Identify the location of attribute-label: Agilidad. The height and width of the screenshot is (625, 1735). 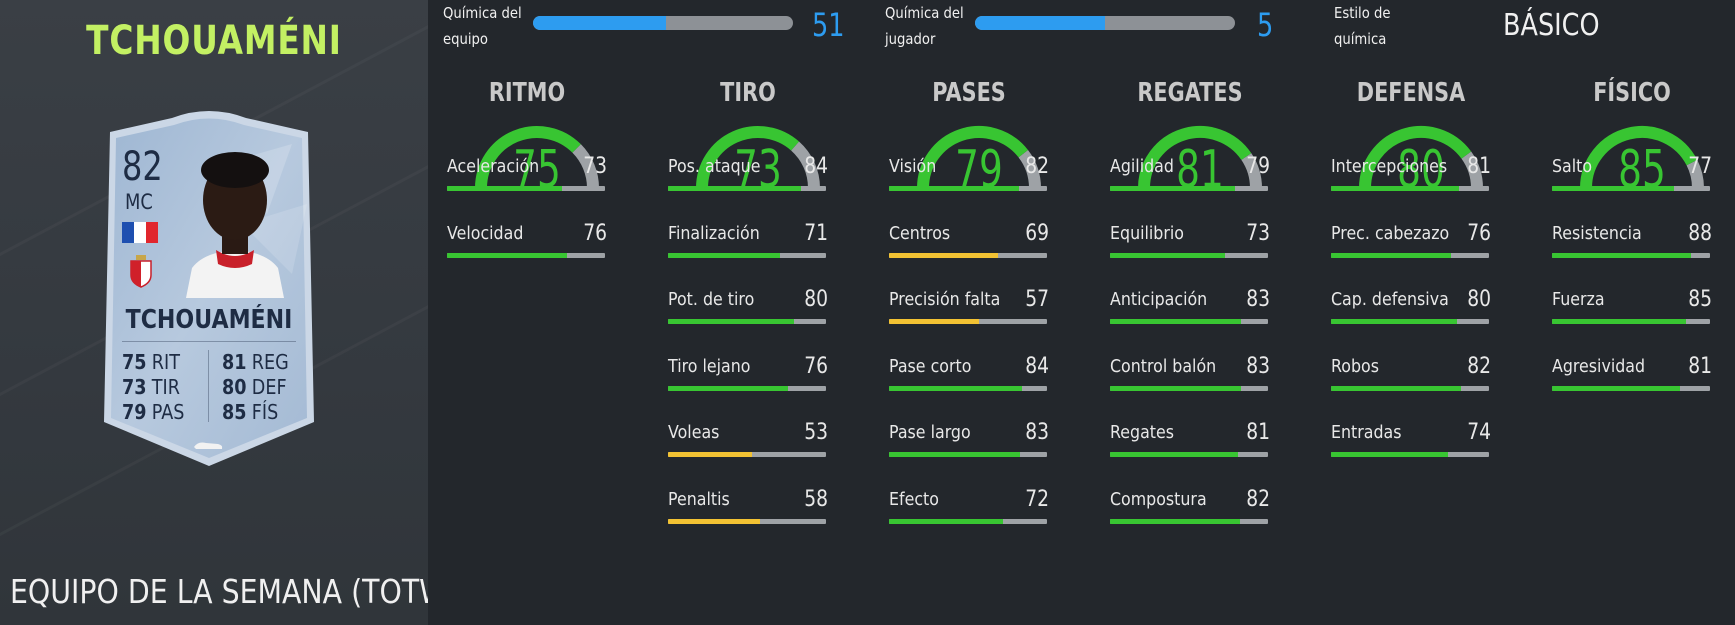
(1142, 166).